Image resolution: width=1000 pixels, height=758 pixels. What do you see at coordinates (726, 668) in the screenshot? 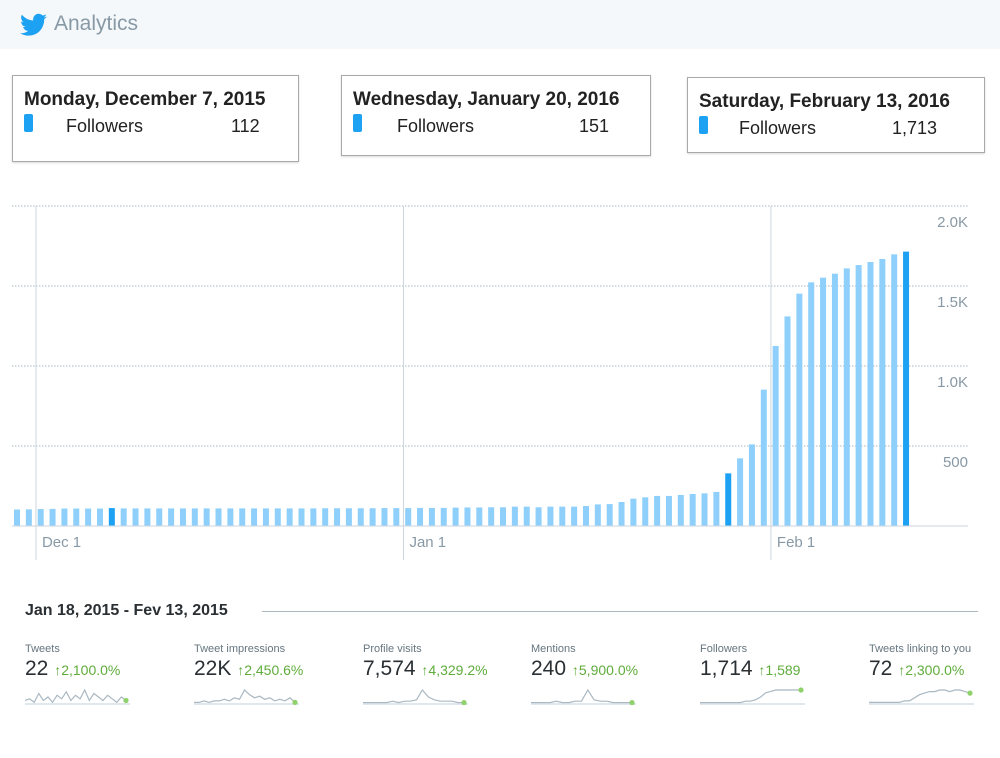
I see `stat-value: 1,714` at bounding box center [726, 668].